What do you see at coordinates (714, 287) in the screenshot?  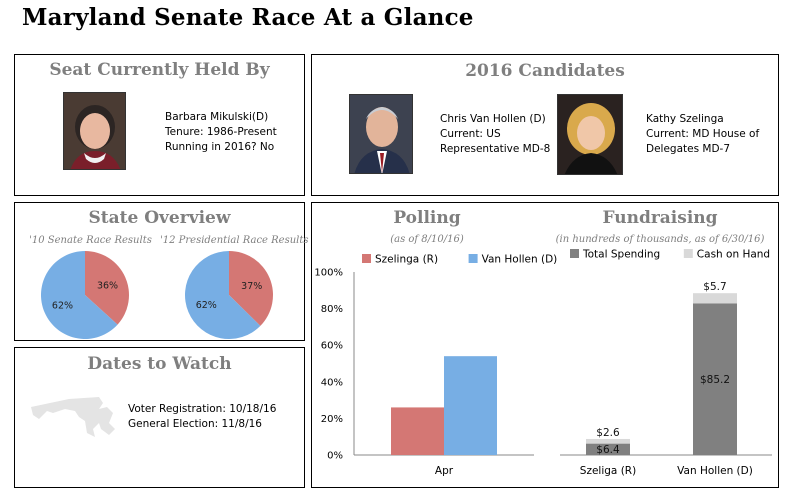 I see `fundraising-data-label-1-1: $5.7` at bounding box center [714, 287].